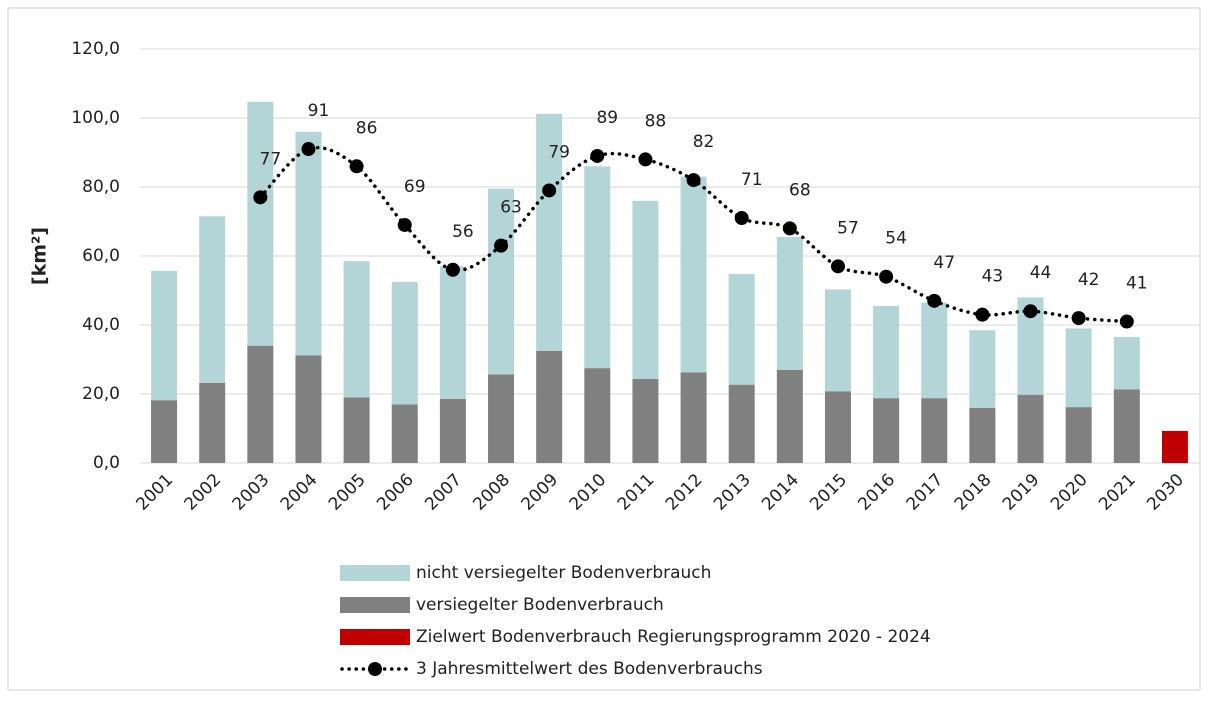  Describe the element at coordinates (511, 208) in the screenshot. I see `data-label: 63` at that location.